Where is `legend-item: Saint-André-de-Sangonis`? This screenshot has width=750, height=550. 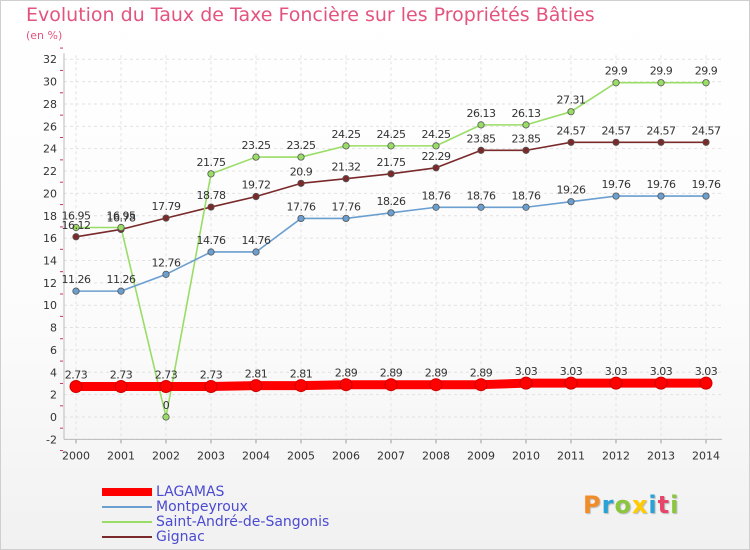
legend-item: Saint-André-de-Sangonis is located at coordinates (215, 521).